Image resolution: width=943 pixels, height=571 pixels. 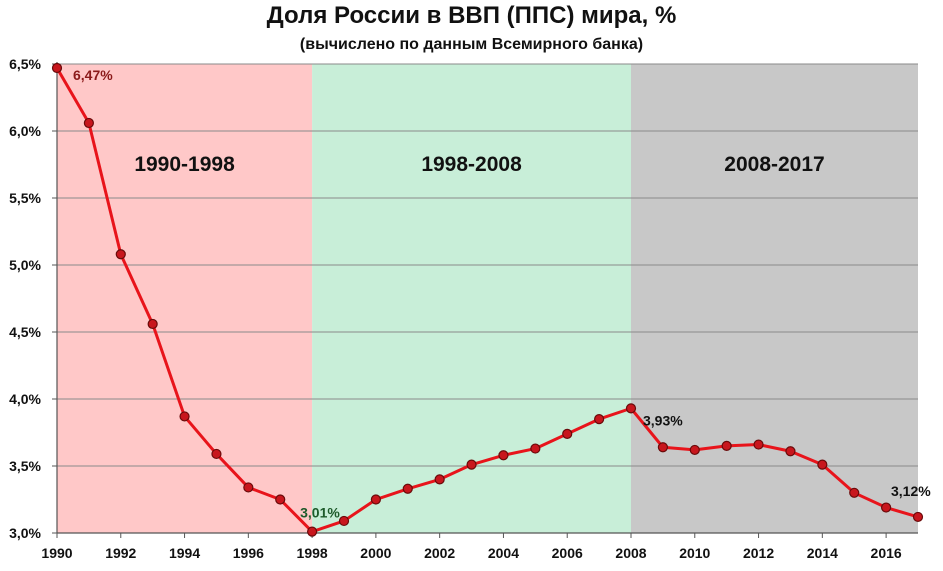 I want to click on chart-title: Доля России в ВВП (ППС) мира, %, so click(x=471, y=15).